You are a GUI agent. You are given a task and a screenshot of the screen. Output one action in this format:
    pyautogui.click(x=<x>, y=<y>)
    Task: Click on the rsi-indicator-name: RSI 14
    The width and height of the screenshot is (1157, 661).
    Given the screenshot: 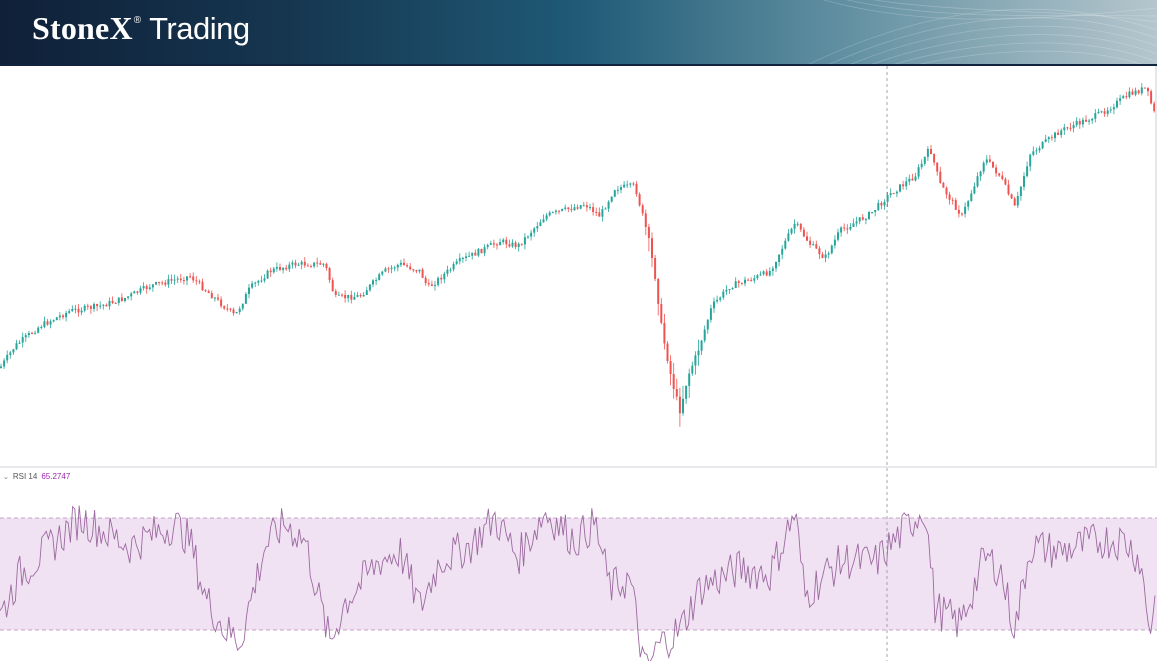 What is the action you would take?
    pyautogui.click(x=25, y=476)
    